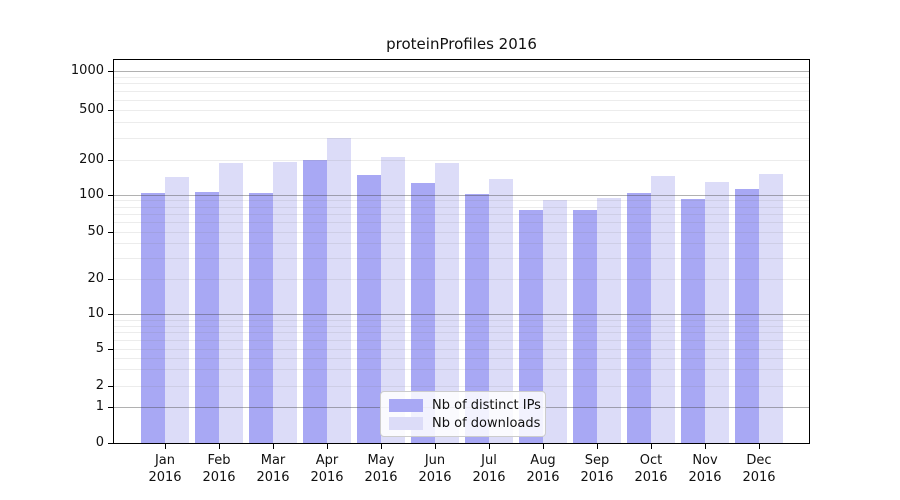  What do you see at coordinates (99, 442) in the screenshot?
I see `y-tick-label: 0` at bounding box center [99, 442].